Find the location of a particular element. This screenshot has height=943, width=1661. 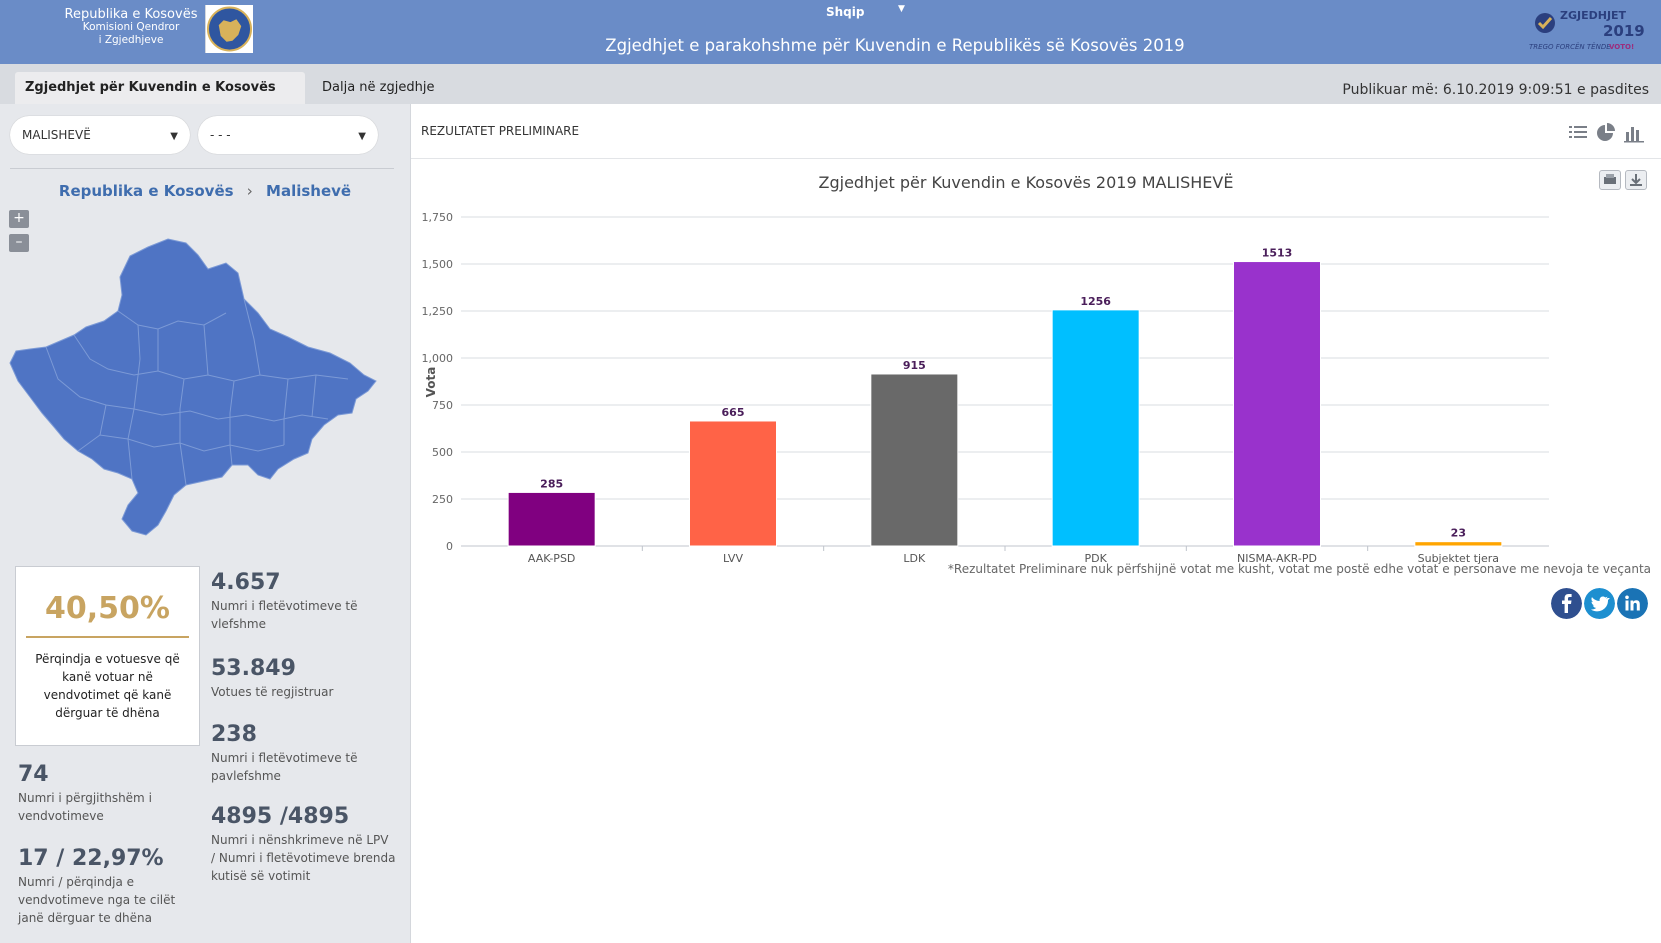

turnout-divider is located at coordinates (107, 637).